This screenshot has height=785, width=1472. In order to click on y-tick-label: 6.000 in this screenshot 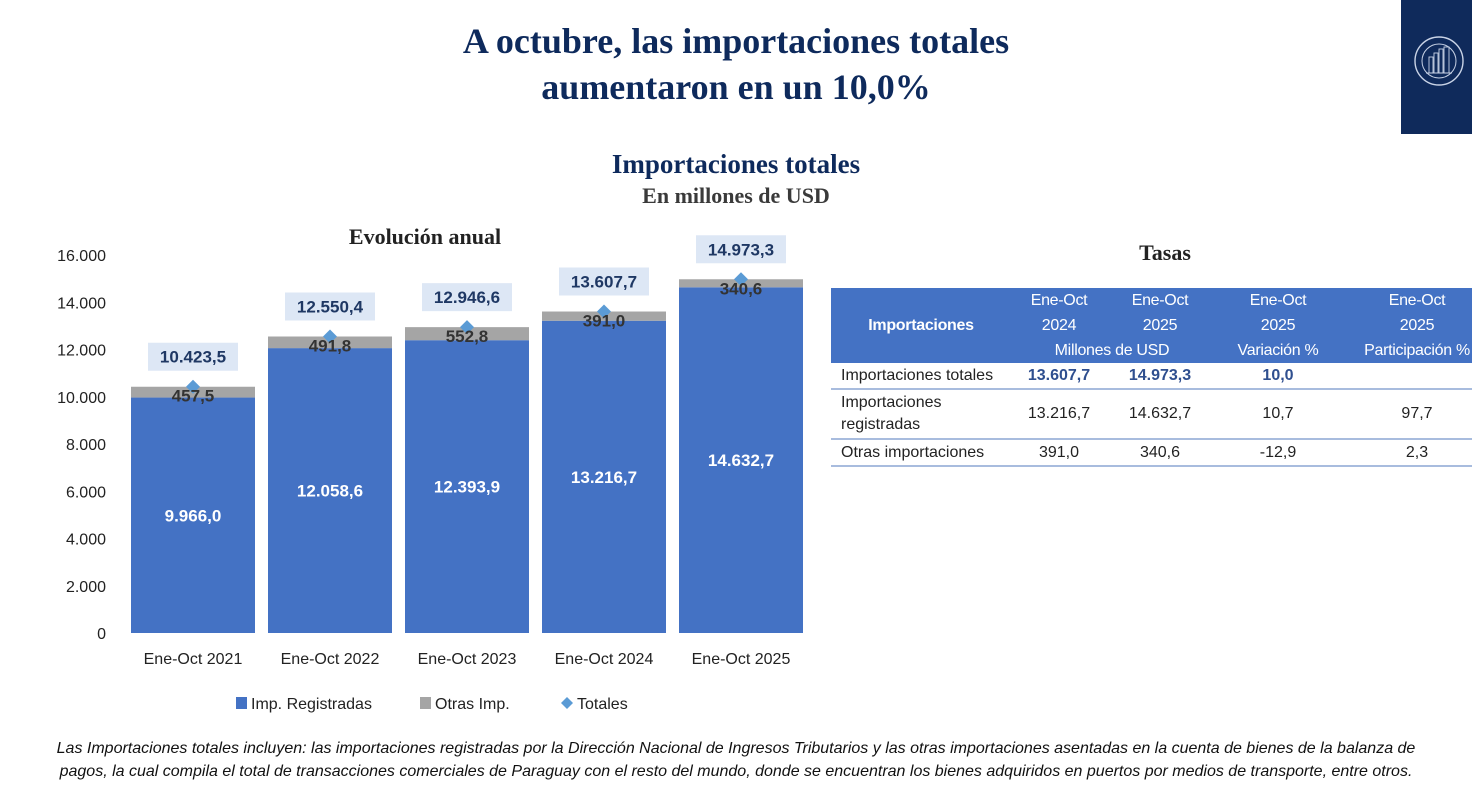, I will do `click(86, 492)`.